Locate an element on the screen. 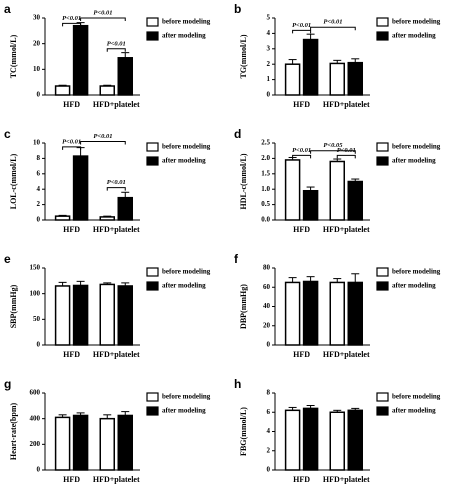  y-tick-label: 400 is located at coordinates (35, 418).